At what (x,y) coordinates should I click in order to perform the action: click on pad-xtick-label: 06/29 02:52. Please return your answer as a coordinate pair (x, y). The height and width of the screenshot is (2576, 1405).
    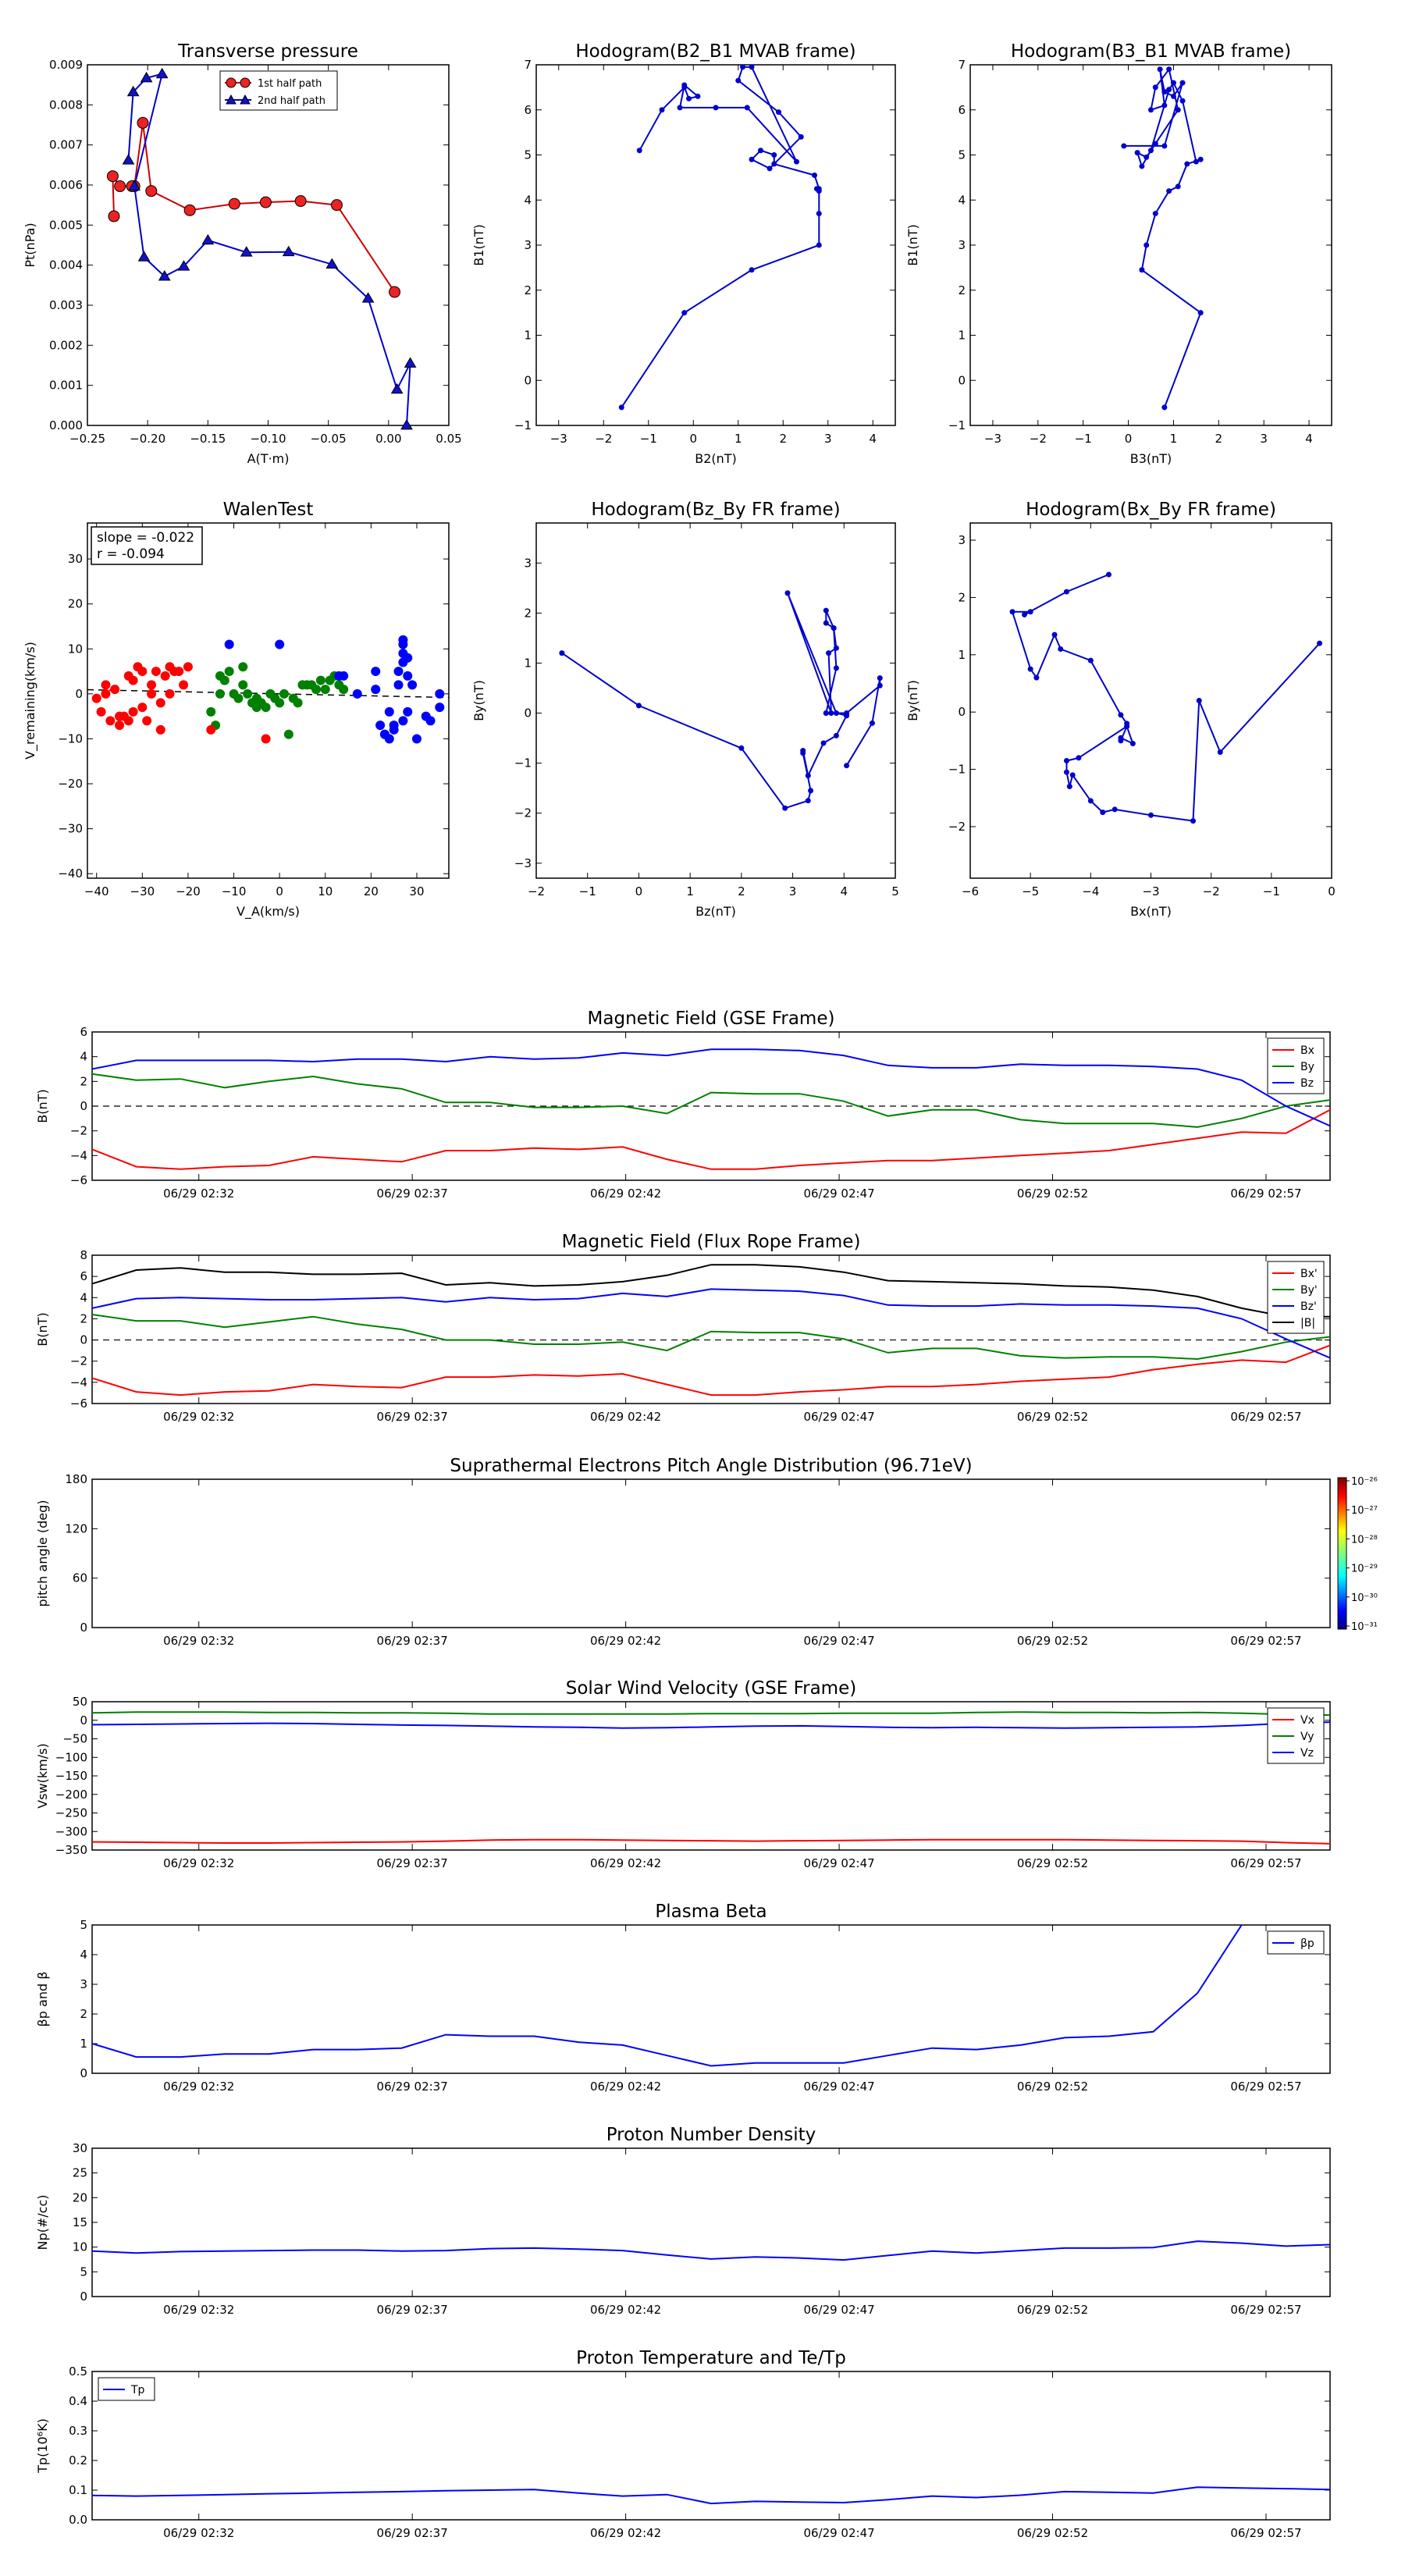
    Looking at the image, I should click on (1052, 1641).